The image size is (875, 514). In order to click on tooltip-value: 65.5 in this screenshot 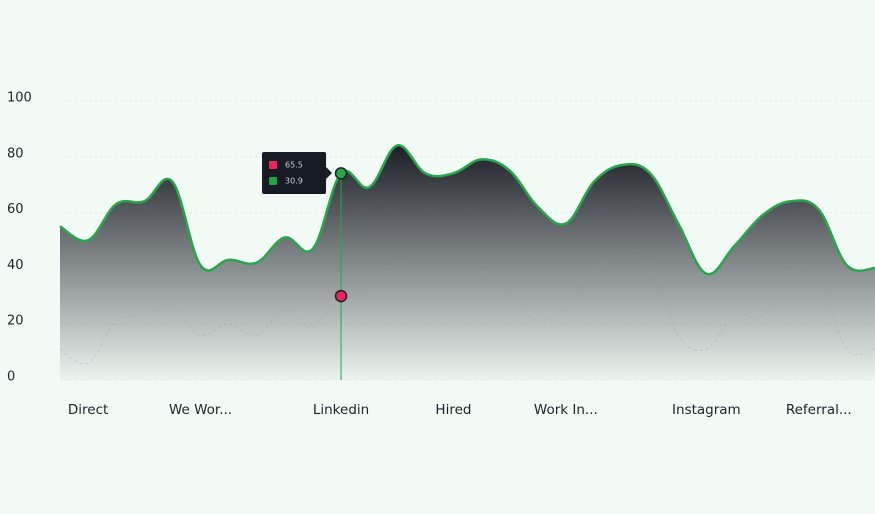, I will do `click(294, 165)`.